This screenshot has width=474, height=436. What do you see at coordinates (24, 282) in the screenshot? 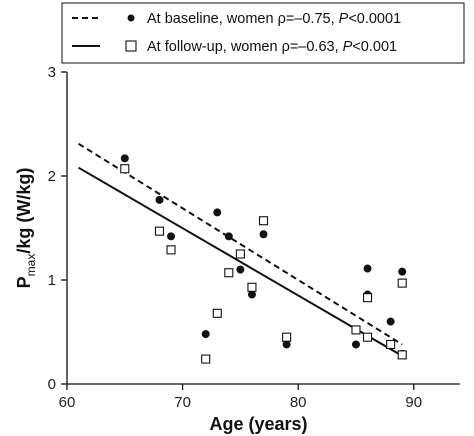
I see `y-axis-label-main: P` at bounding box center [24, 282].